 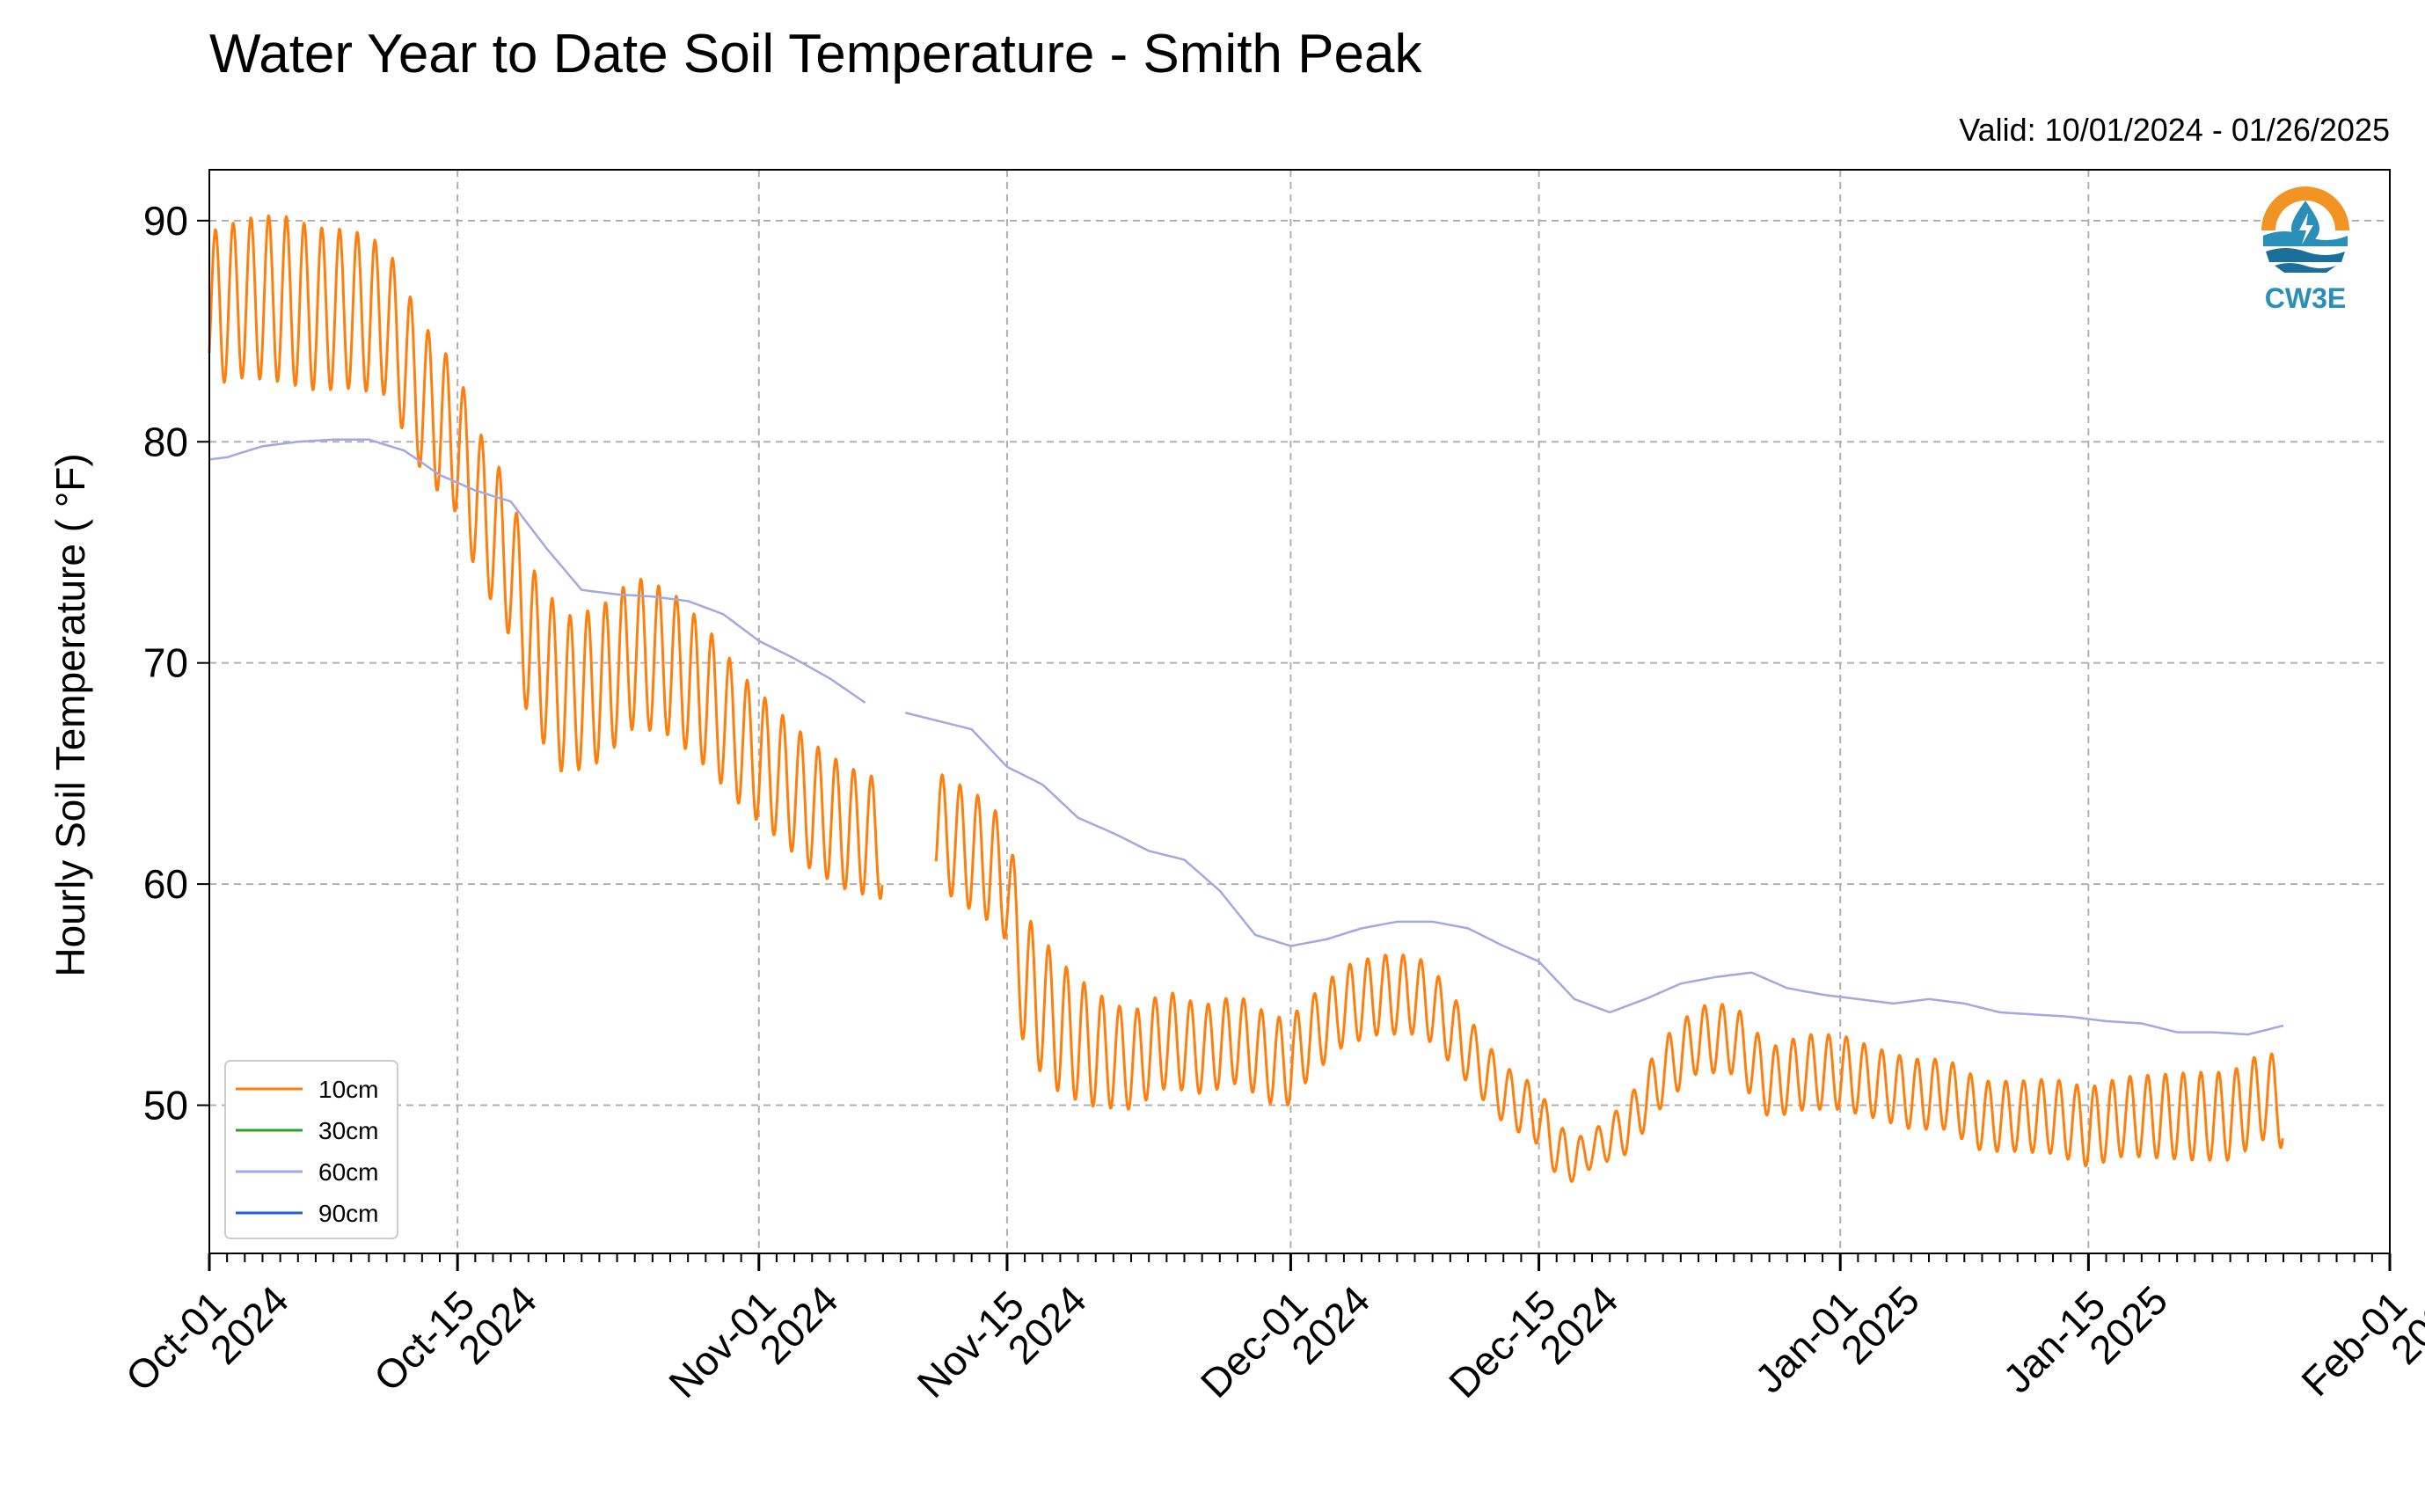 What do you see at coordinates (348, 1089) in the screenshot?
I see `legend-label-10cm: 10cm` at bounding box center [348, 1089].